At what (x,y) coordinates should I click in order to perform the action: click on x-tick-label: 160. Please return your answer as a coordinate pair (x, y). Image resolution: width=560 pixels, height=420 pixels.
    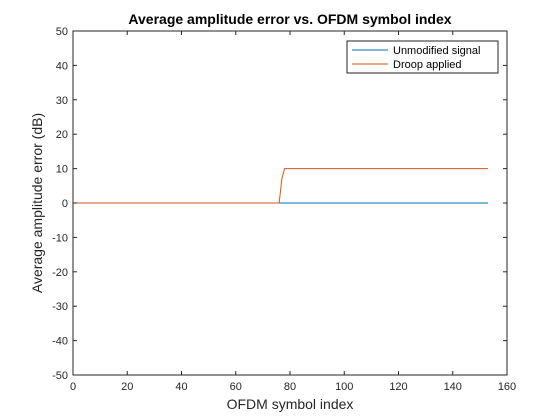
    Looking at the image, I should click on (507, 387).